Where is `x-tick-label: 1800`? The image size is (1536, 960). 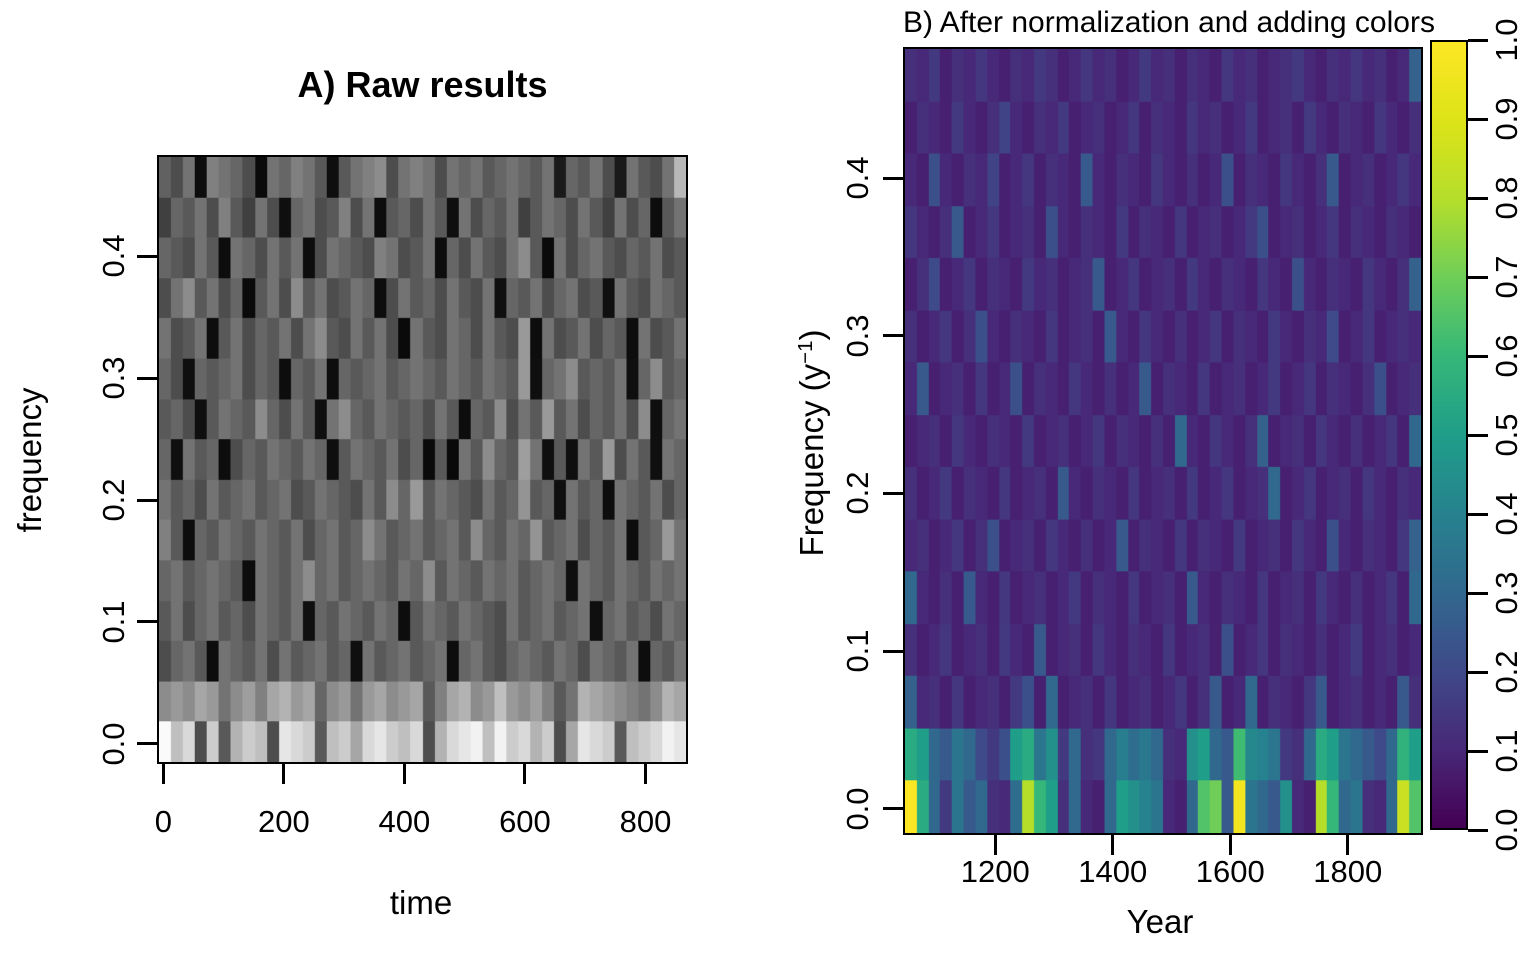 x-tick-label: 1800 is located at coordinates (1348, 871).